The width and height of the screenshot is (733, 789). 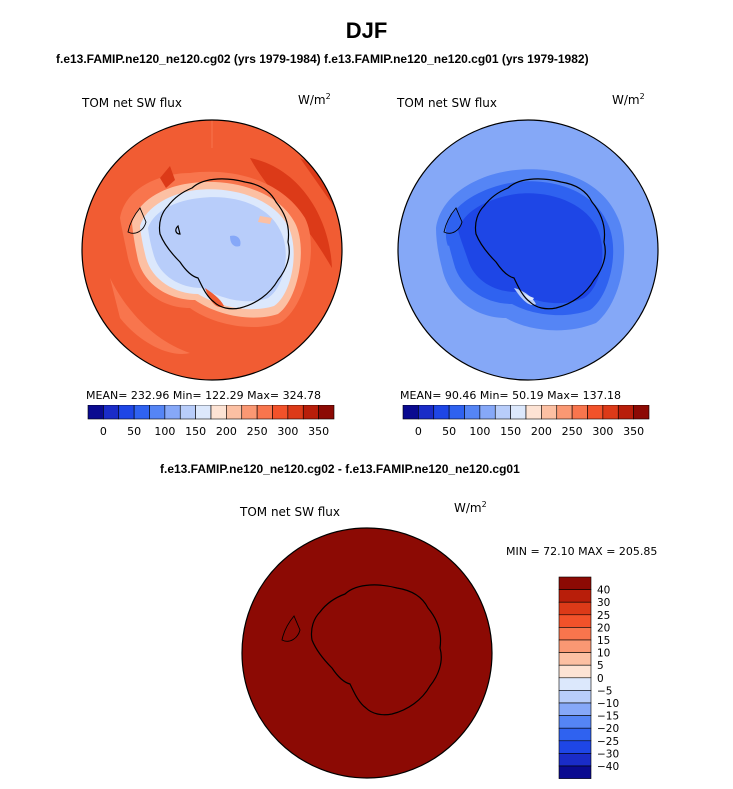 What do you see at coordinates (608, 729) in the screenshot?
I see `colorbar-tick-label: −20` at bounding box center [608, 729].